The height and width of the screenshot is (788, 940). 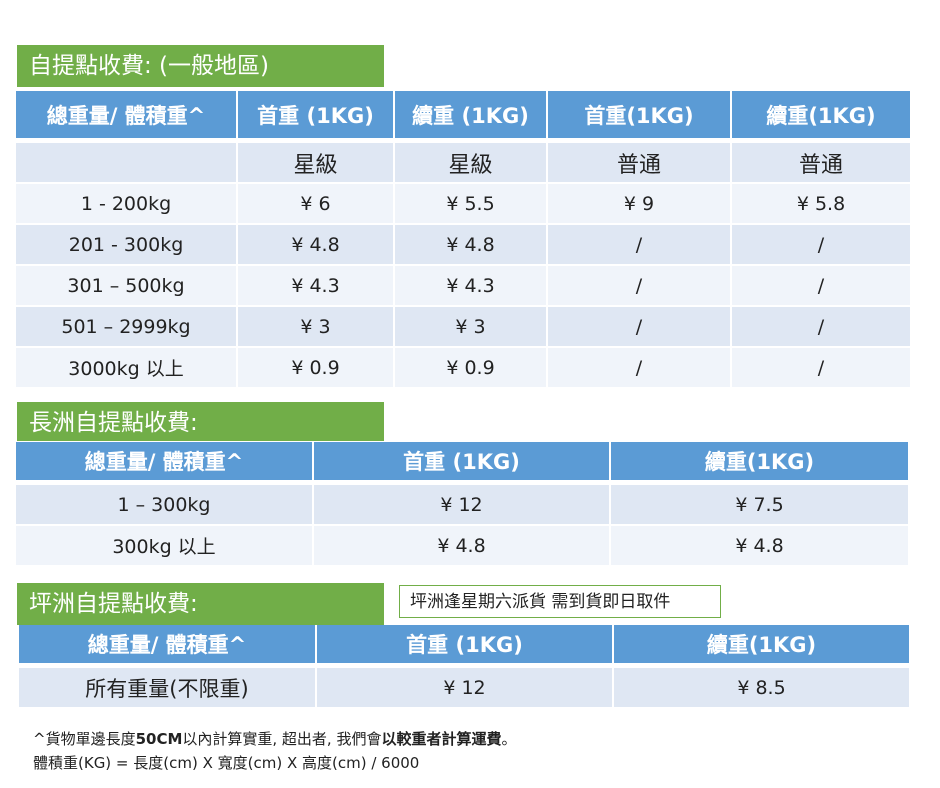 I want to click on price-cell: ¥ 9, so click(x=639, y=203).